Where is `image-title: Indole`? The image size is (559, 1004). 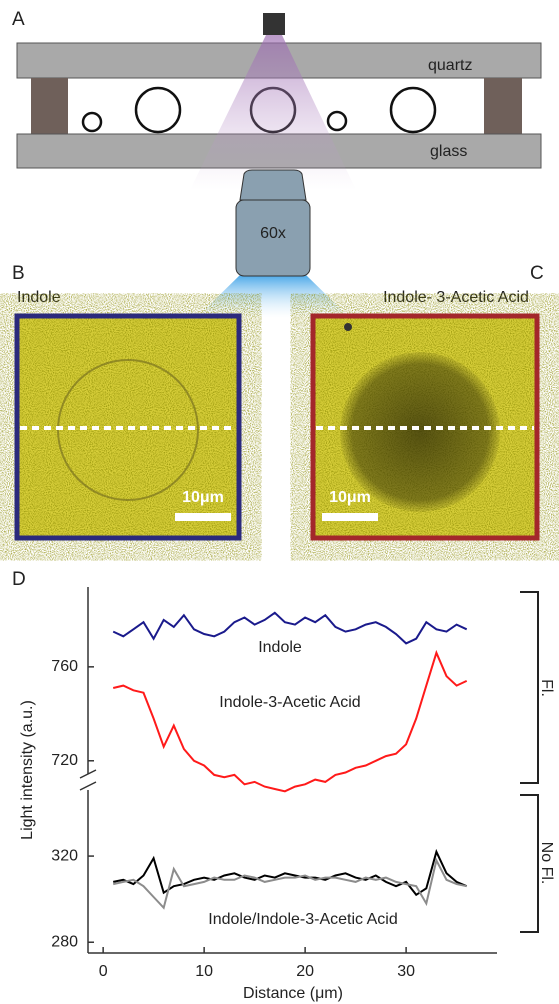 image-title: Indole is located at coordinates (39, 297).